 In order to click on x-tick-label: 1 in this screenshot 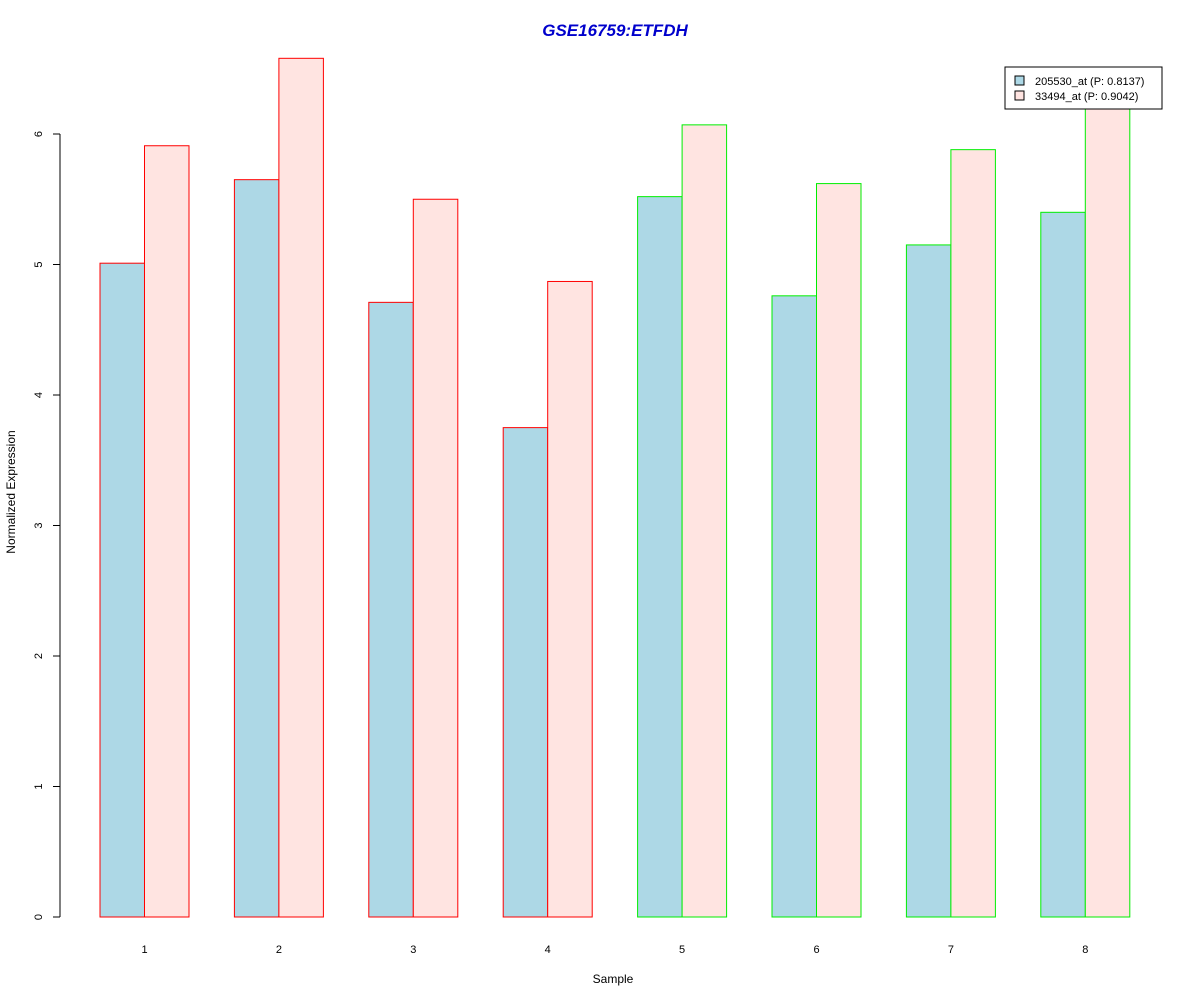, I will do `click(144, 950)`.